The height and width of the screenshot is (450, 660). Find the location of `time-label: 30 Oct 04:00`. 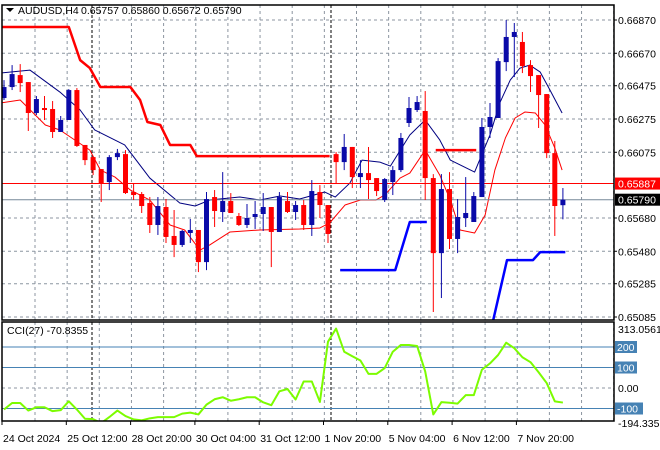

time-label: 30 Oct 04:00 is located at coordinates (226, 439).